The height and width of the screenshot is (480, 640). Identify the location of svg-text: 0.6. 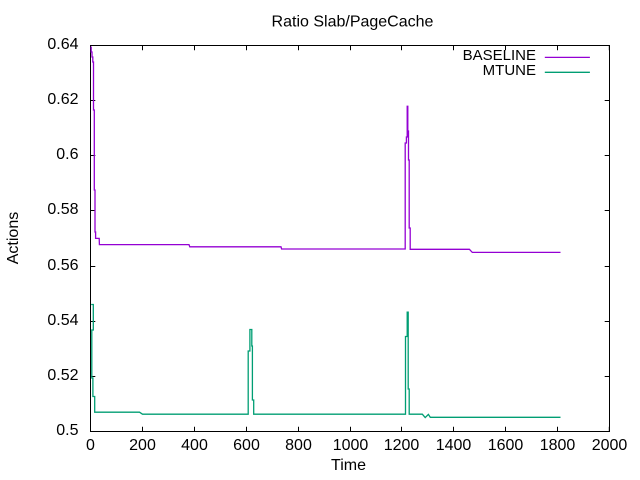
(67, 154).